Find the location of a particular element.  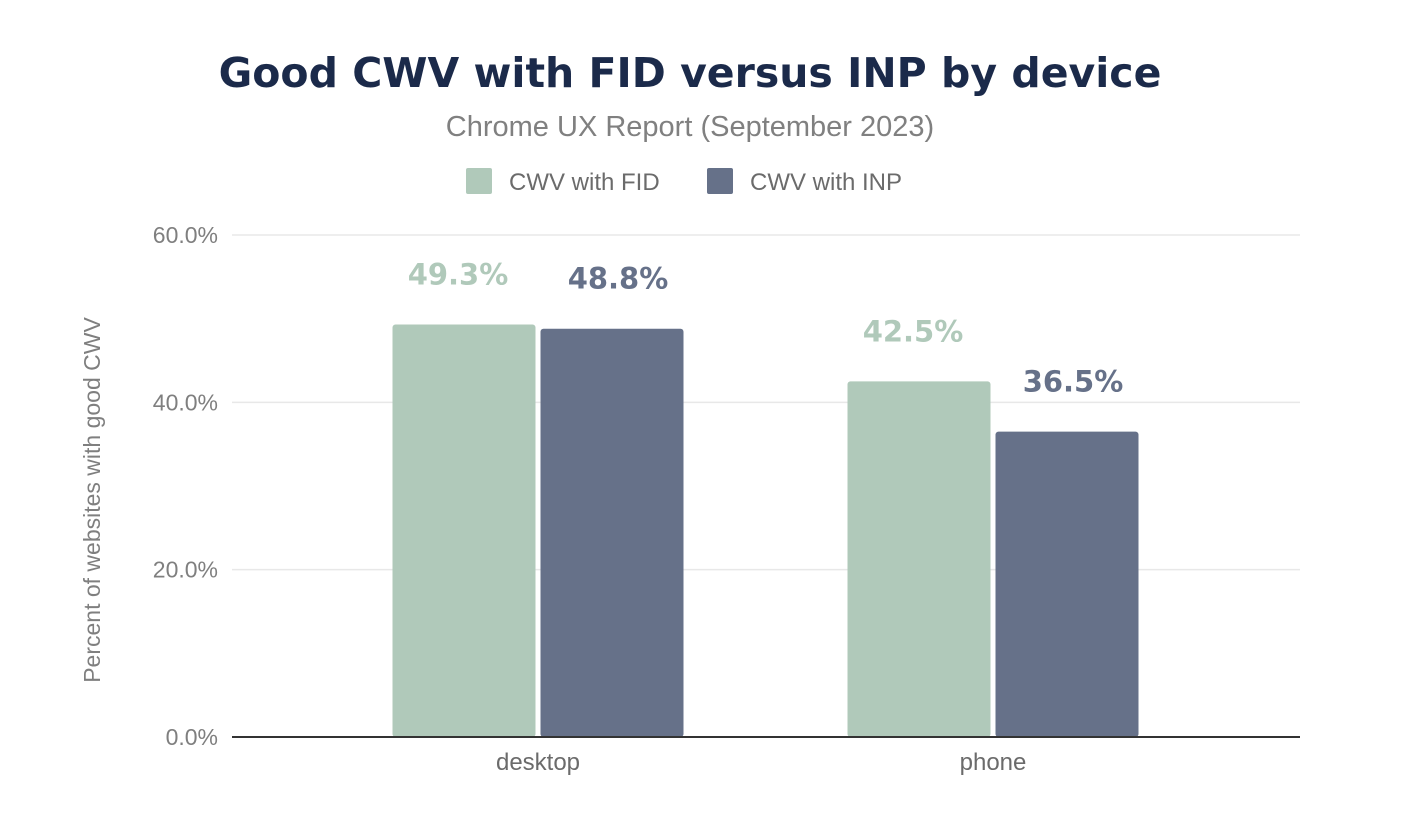

chart-subtitle: Chrome UX Report (September 2023) is located at coordinates (690, 127).